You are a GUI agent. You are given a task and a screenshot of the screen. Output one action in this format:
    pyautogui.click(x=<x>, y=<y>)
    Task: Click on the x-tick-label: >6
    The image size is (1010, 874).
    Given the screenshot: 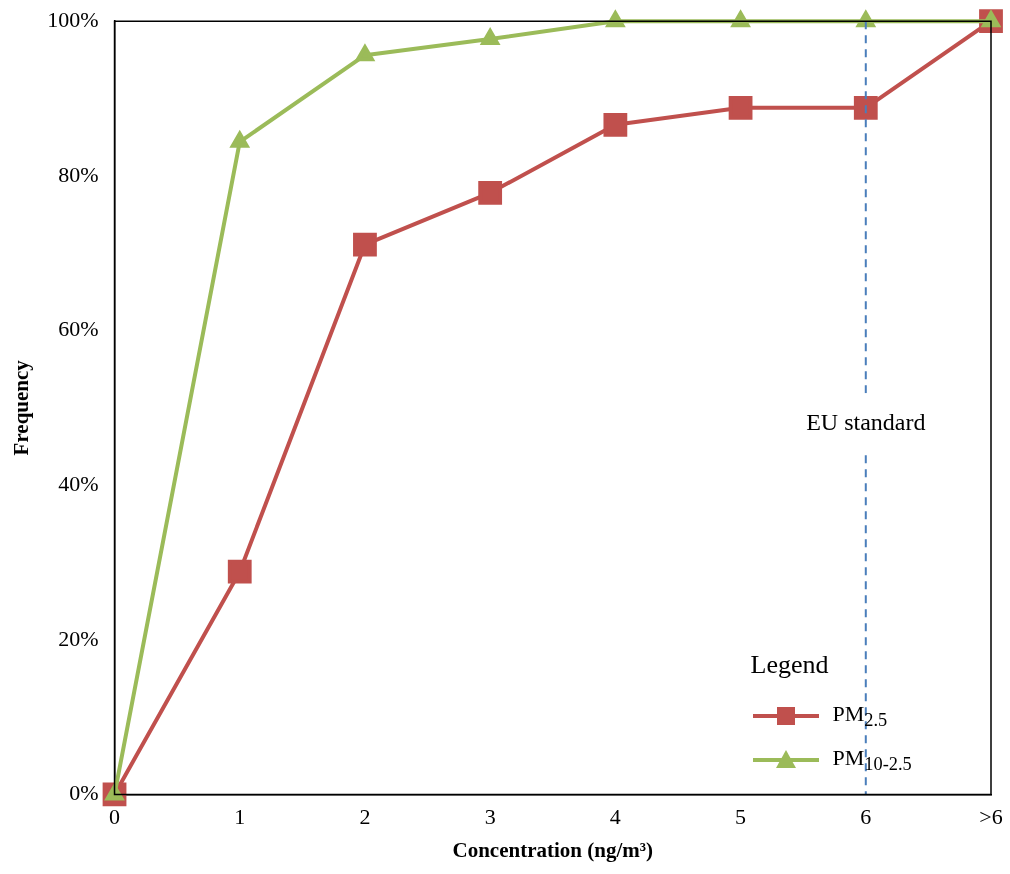 What is the action you would take?
    pyautogui.click(x=991, y=817)
    